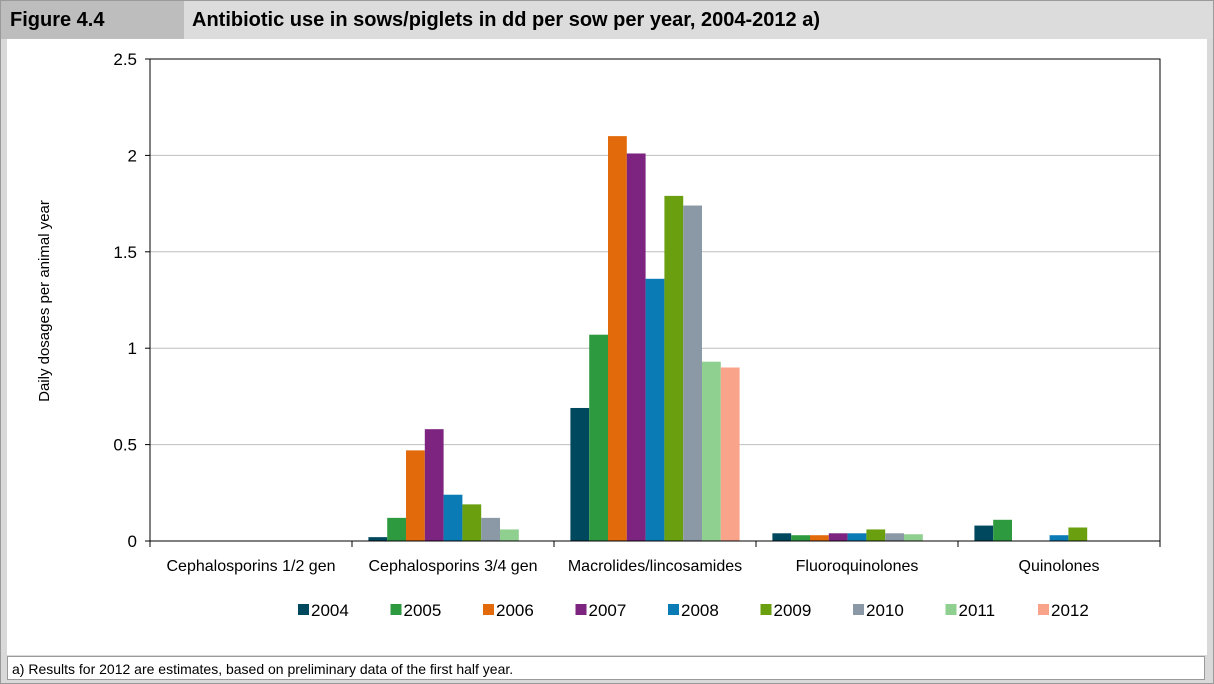  I want to click on legend-label: 2008, so click(700, 610).